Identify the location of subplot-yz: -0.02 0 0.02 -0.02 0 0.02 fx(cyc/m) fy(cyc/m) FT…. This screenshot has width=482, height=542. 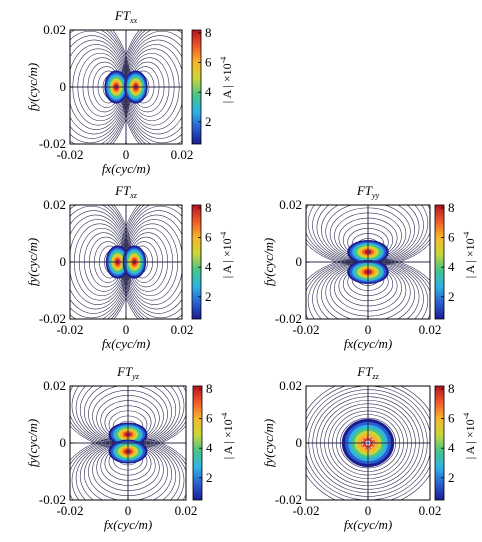
(130, 448).